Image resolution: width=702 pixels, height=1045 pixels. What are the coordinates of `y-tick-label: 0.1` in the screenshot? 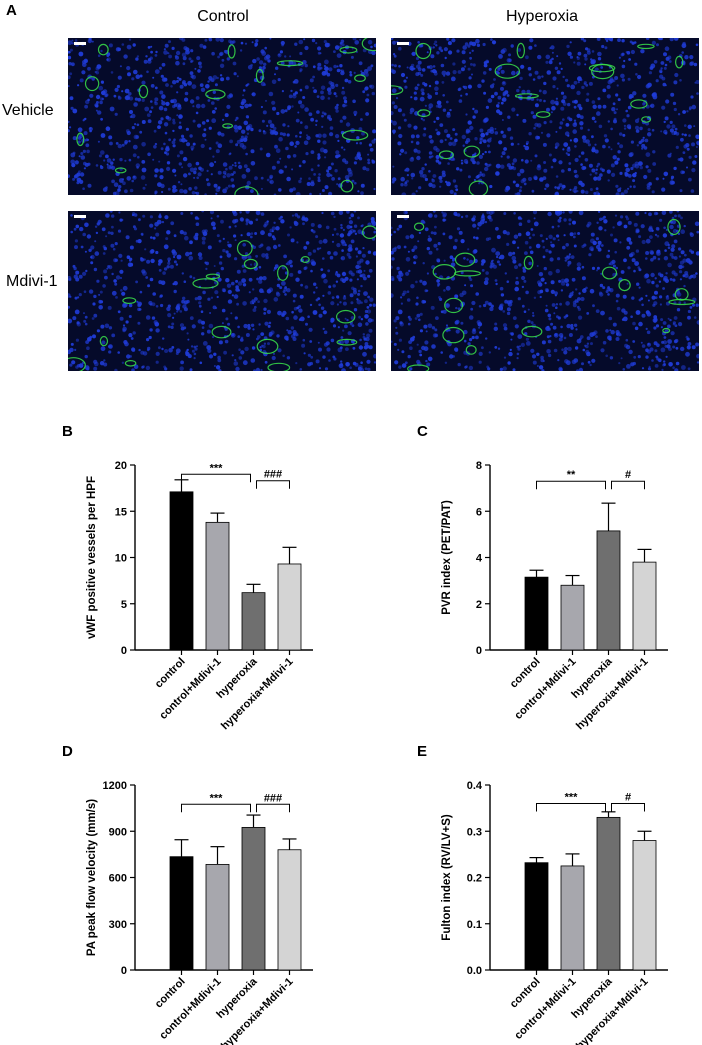 It's located at (474, 925).